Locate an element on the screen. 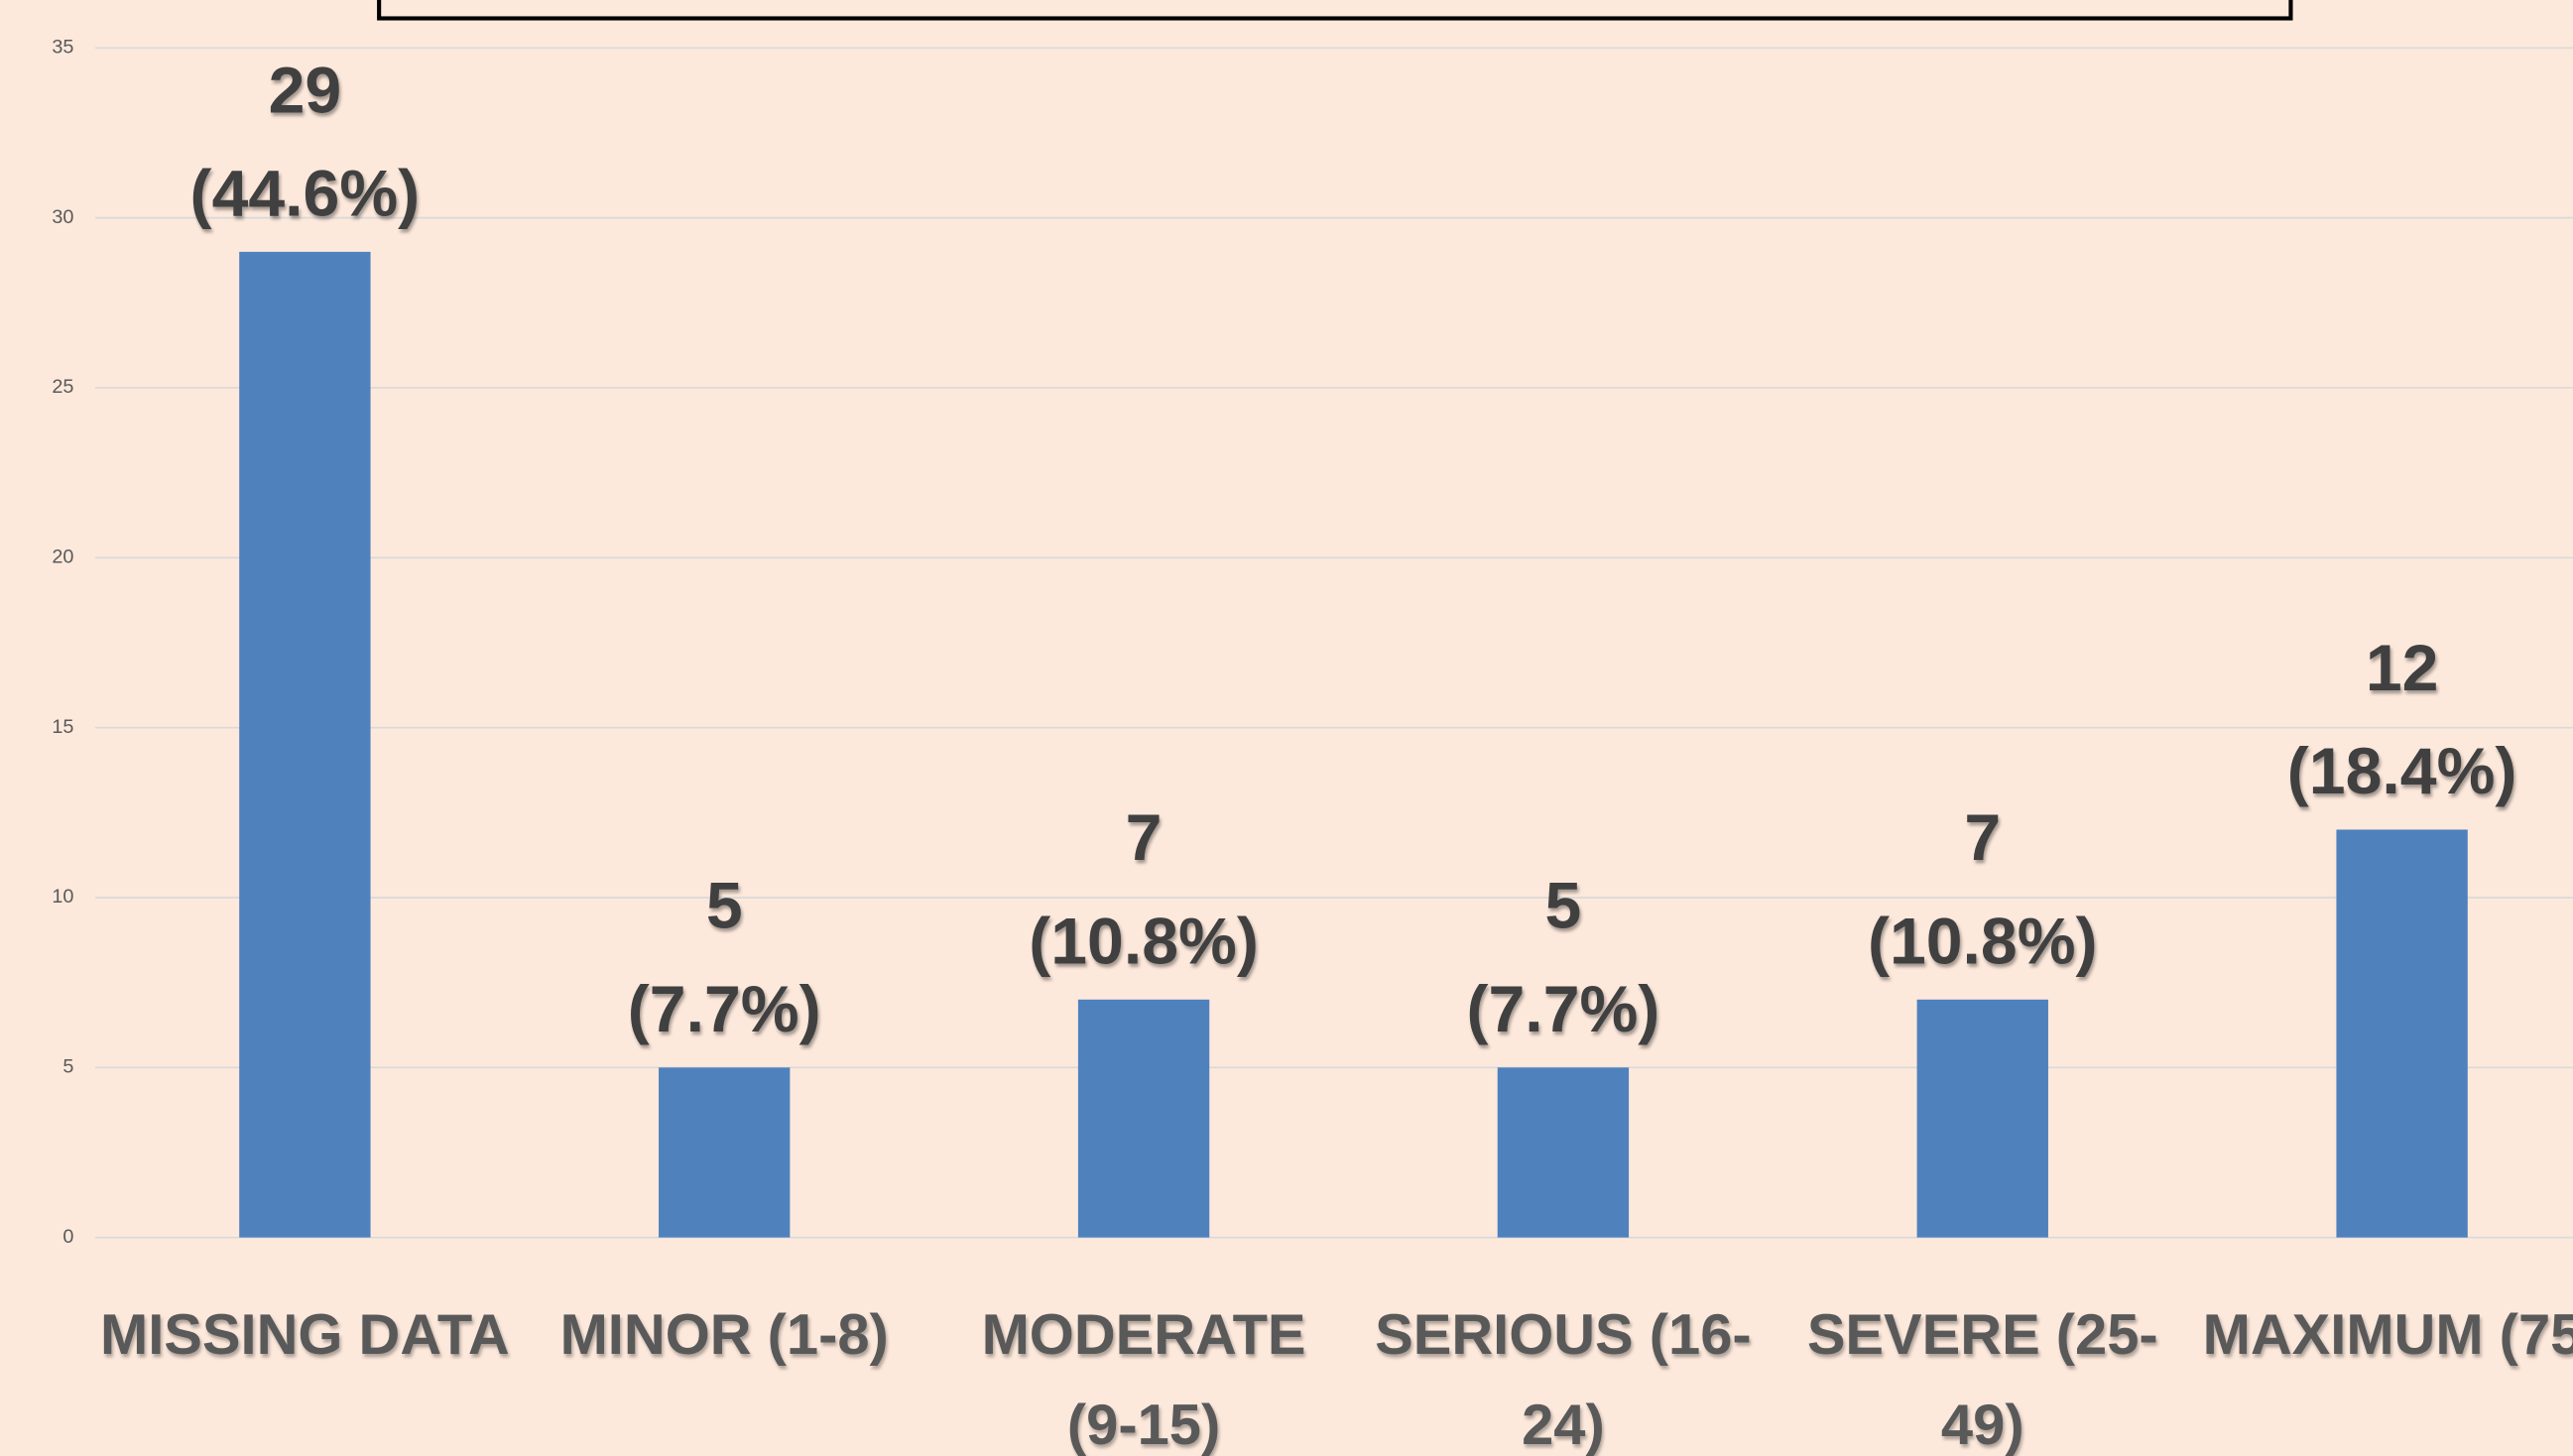 The height and width of the screenshot is (1456, 2573). y-tick-label: 35 is located at coordinates (62, 48).